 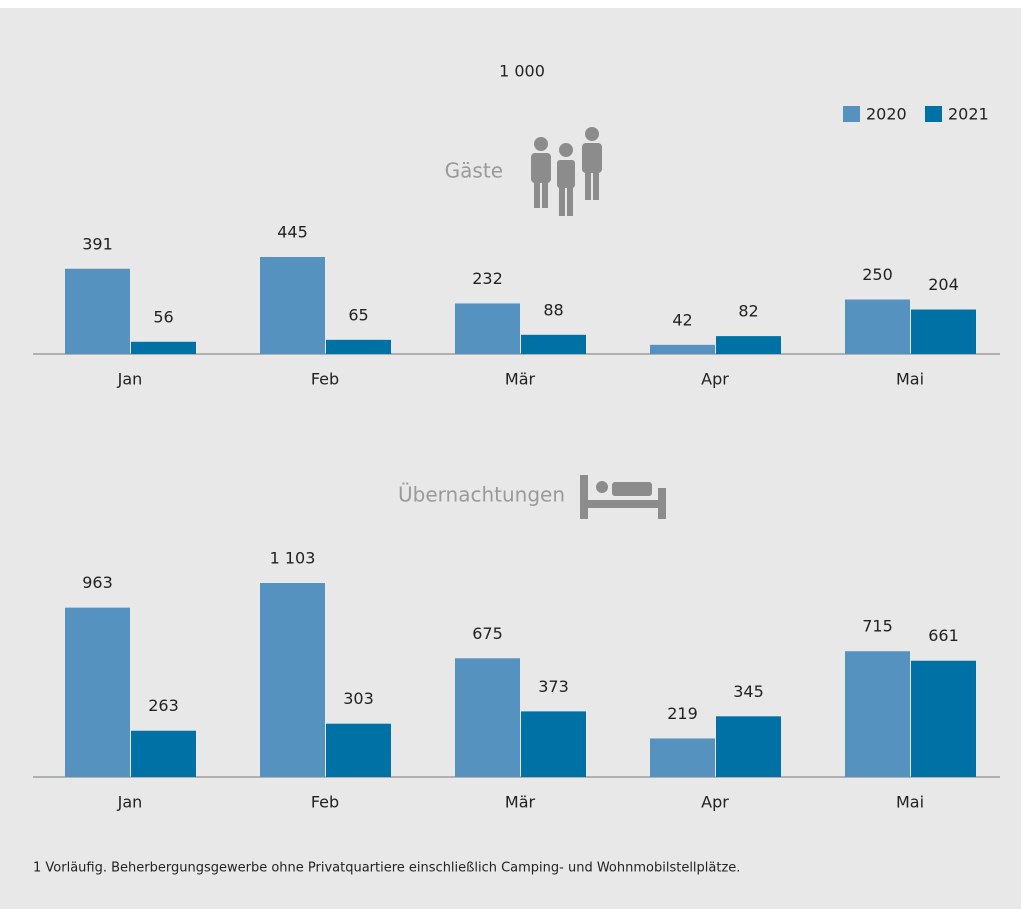 I want to click on value-label: 715, so click(x=877, y=626).